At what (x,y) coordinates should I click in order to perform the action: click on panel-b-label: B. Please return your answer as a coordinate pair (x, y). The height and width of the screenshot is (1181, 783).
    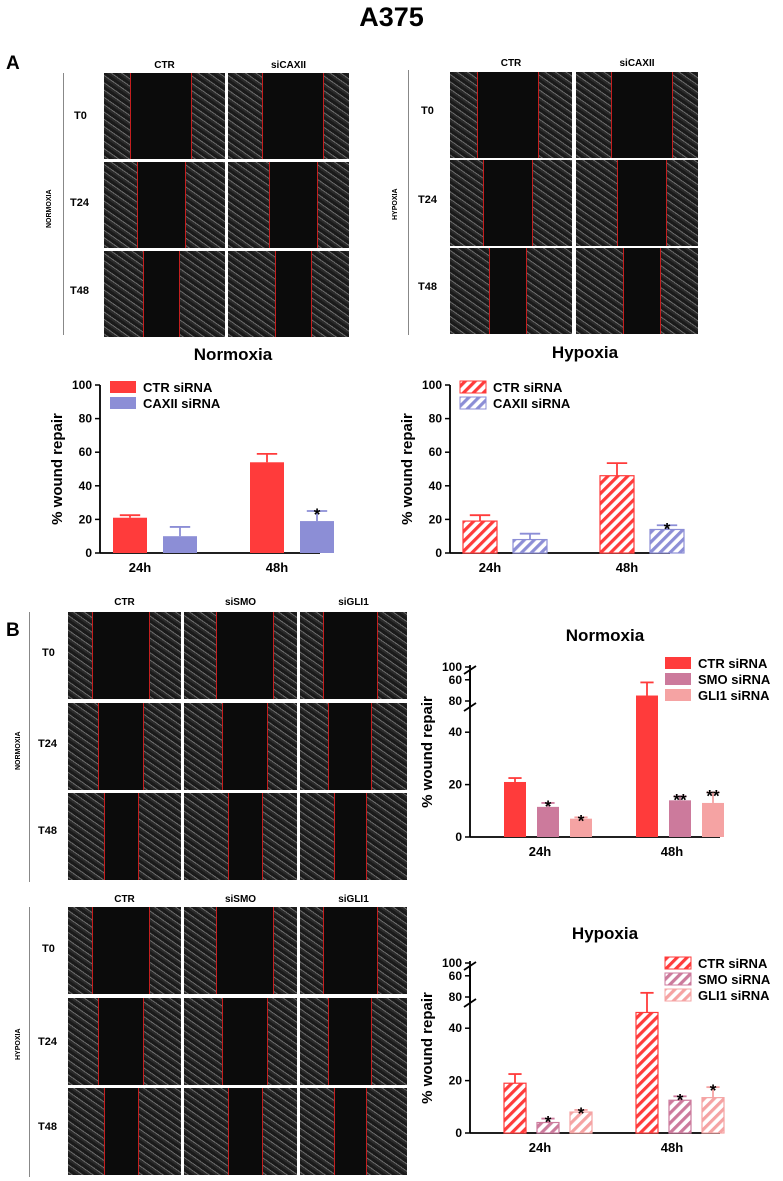
    Looking at the image, I should click on (13, 630).